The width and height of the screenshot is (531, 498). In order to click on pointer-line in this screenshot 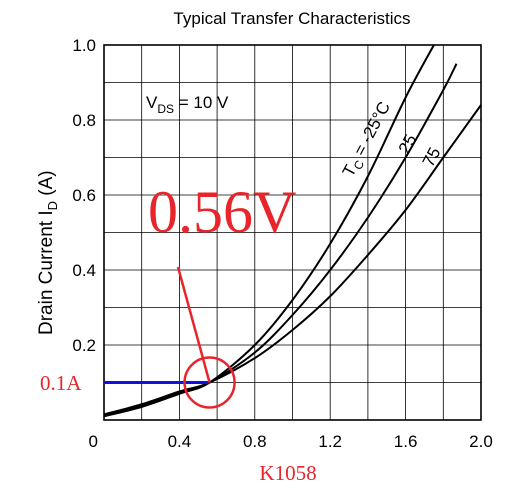, I will do `click(193, 324)`.